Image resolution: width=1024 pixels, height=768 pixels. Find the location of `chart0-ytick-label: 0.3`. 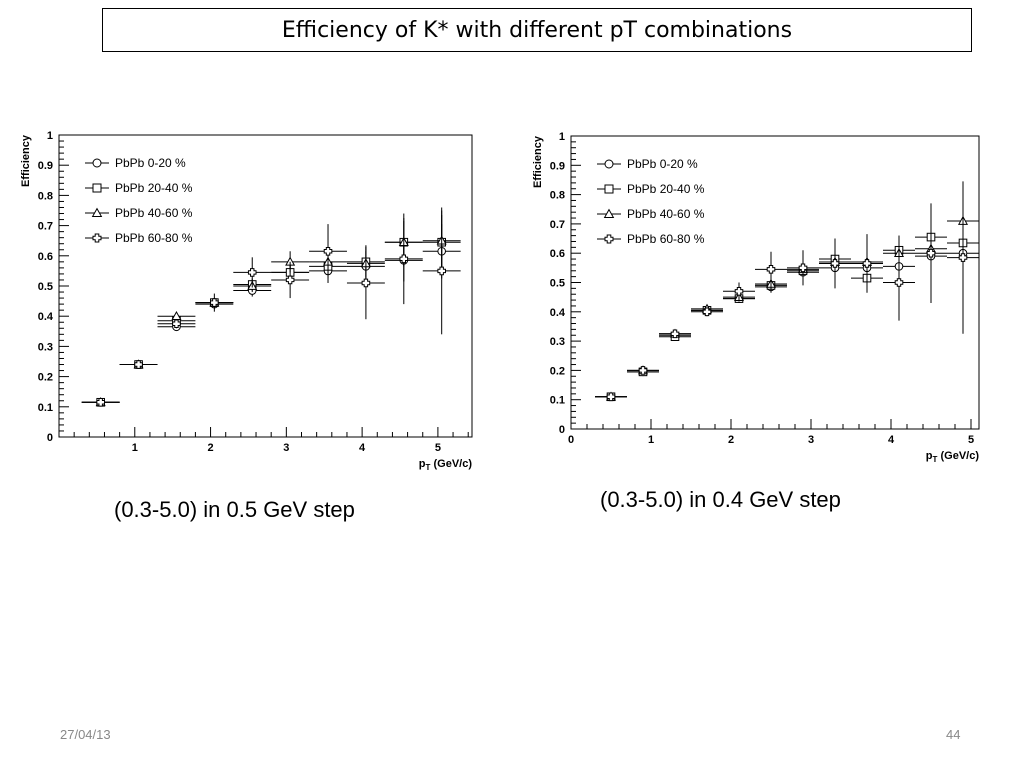

chart0-ytick-label: 0.3 is located at coordinates (45, 347).